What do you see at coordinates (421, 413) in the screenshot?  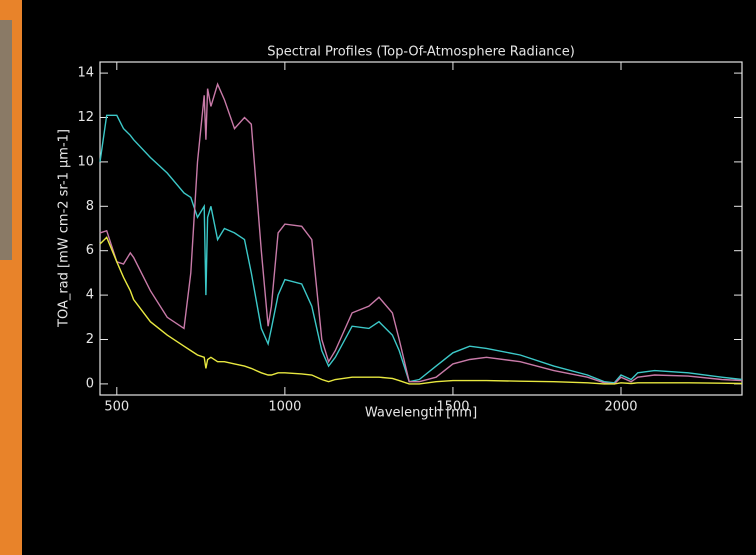 I see `x-axis-label: Wavelength [nm]` at bounding box center [421, 413].